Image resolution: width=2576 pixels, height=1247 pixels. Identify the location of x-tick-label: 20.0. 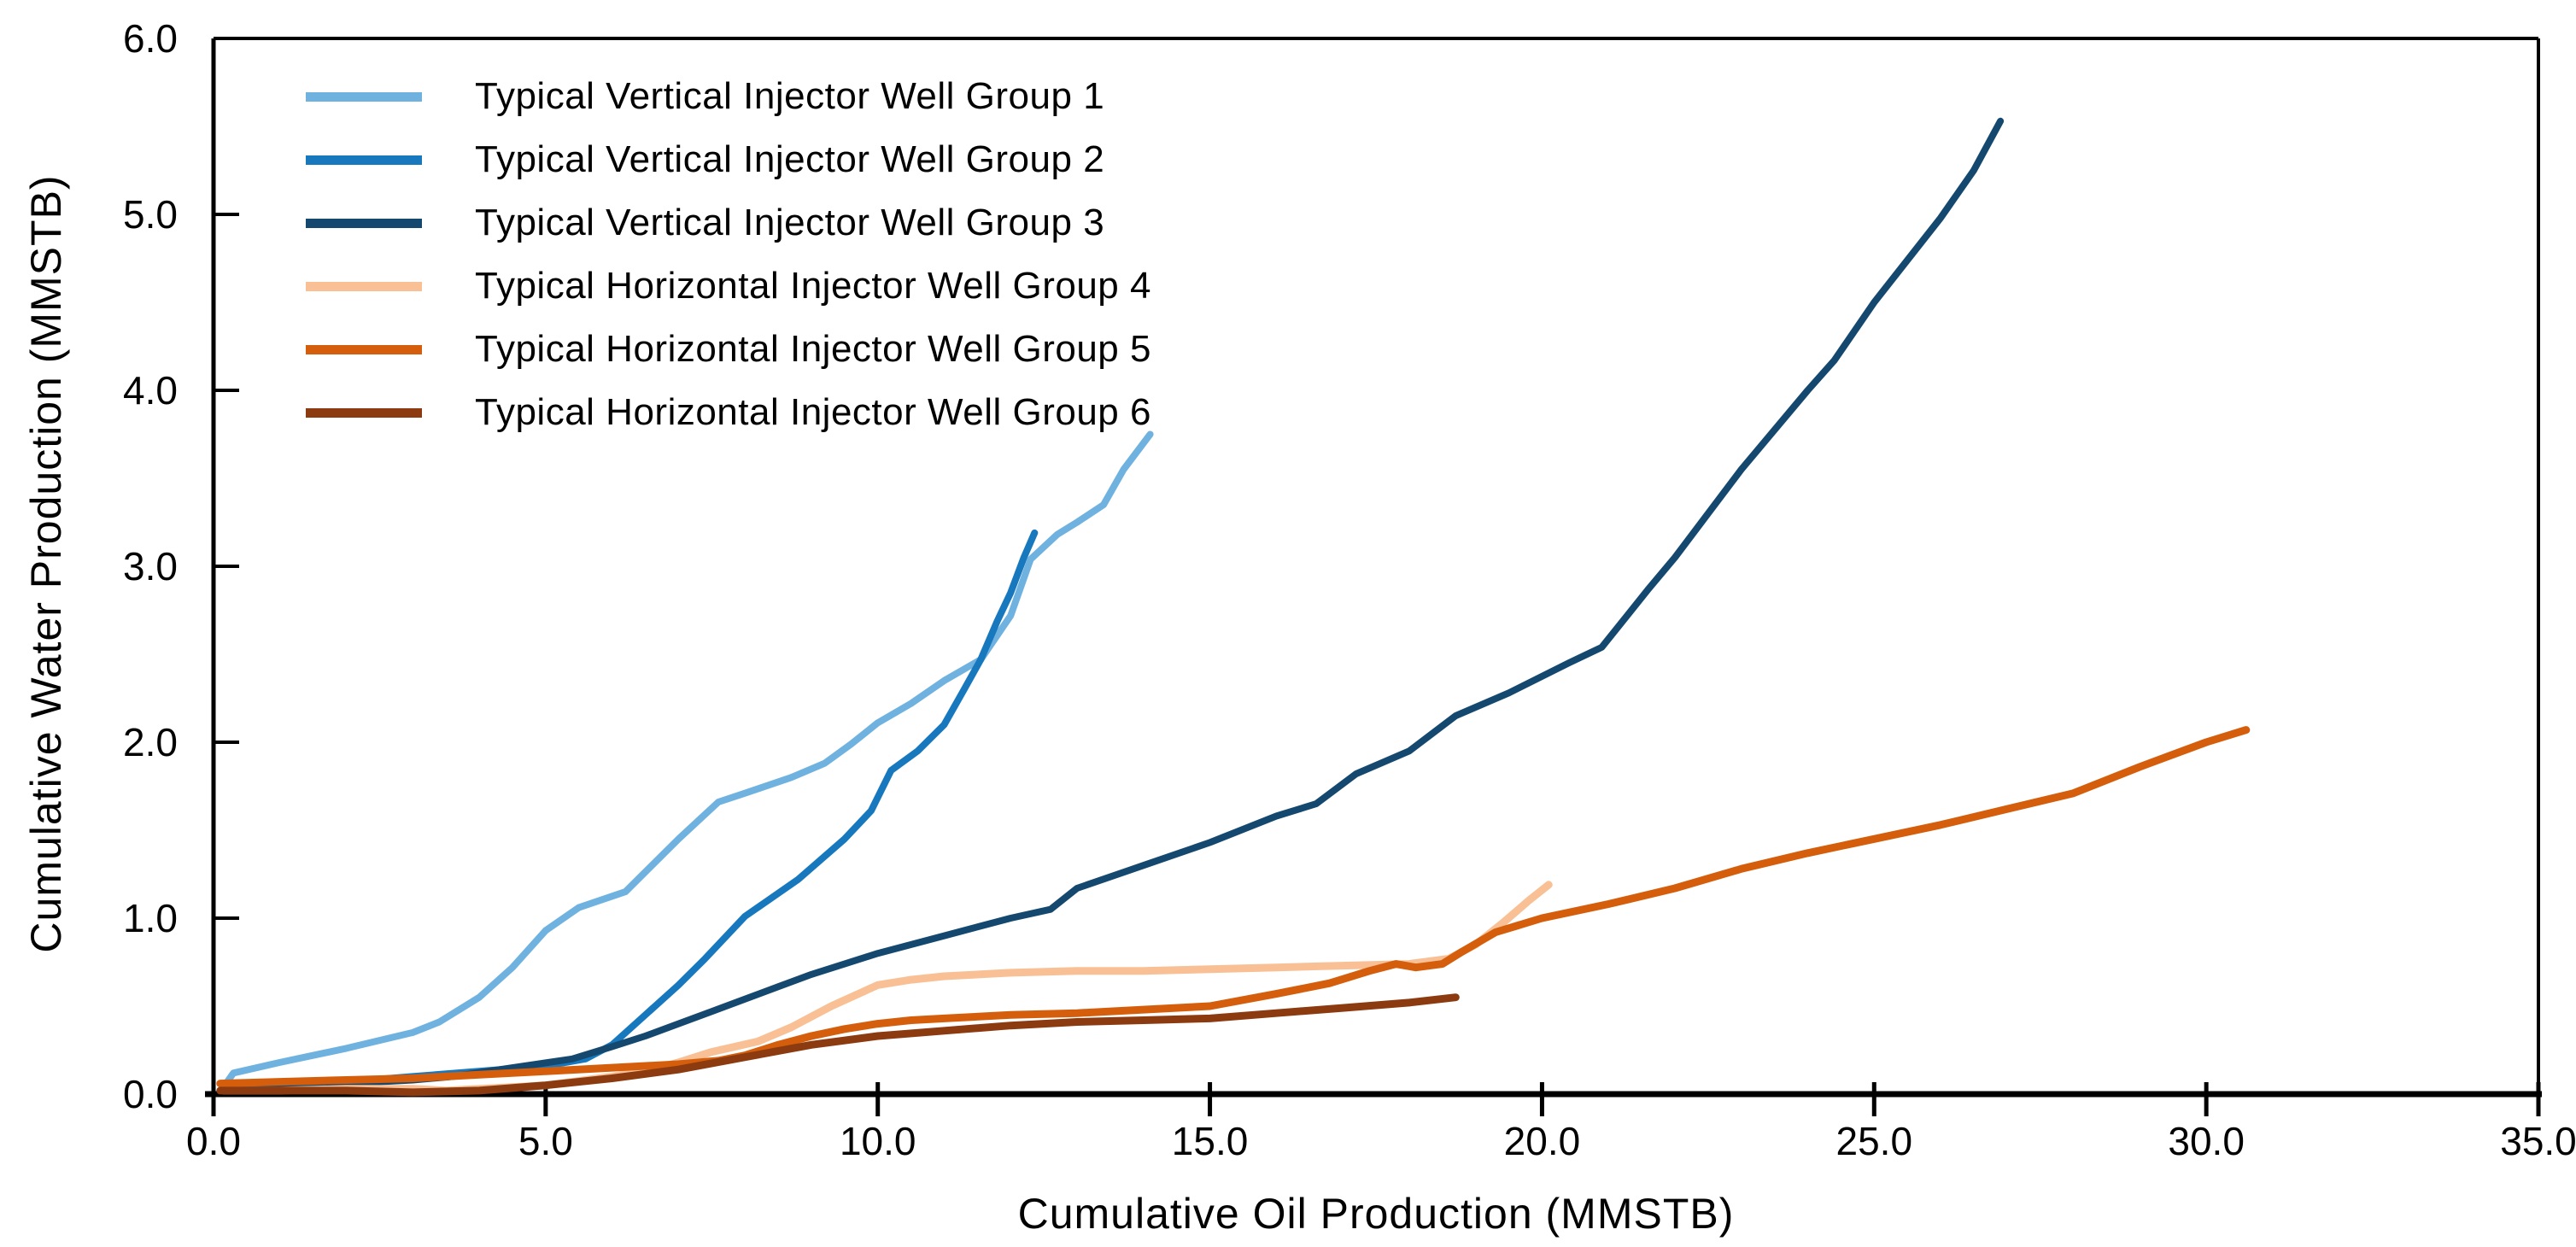
(1542, 1141).